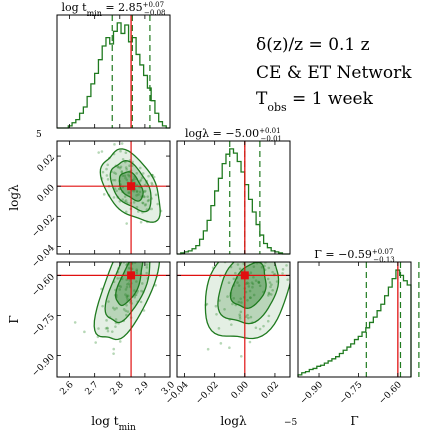 Image resolution: width=436 pixels, height=441 pixels. What do you see at coordinates (233, 201) in the screenshot?
I see `histogram-loglambda` at bounding box center [233, 201].